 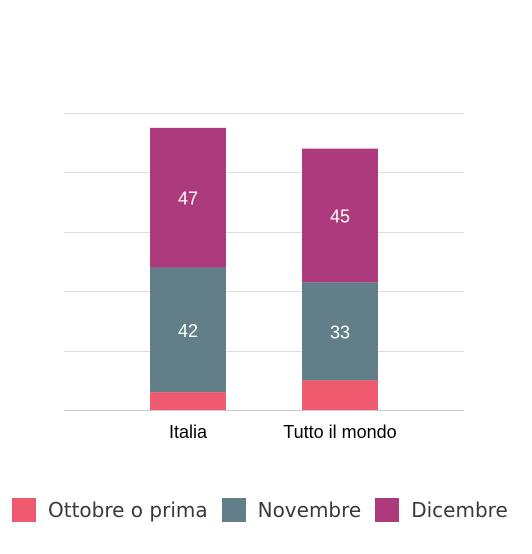 I want to click on legend-swatch-novembre, so click(x=233, y=510).